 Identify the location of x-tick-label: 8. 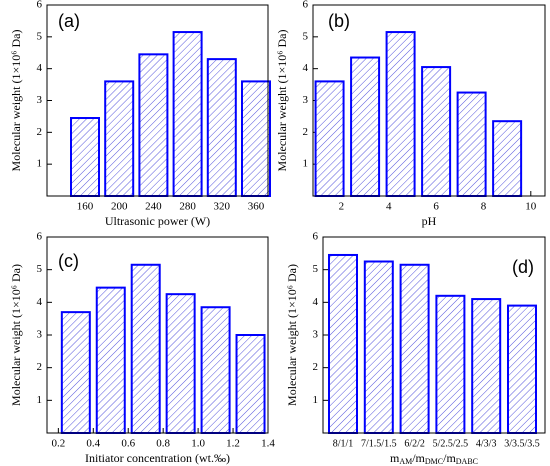
(484, 207).